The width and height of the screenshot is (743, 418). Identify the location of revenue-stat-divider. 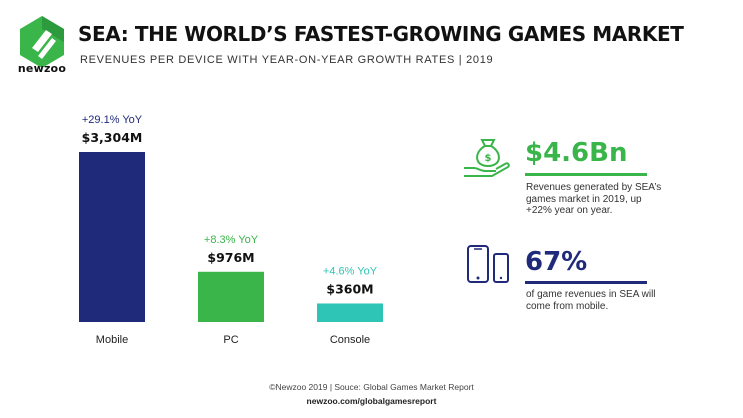
(586, 174).